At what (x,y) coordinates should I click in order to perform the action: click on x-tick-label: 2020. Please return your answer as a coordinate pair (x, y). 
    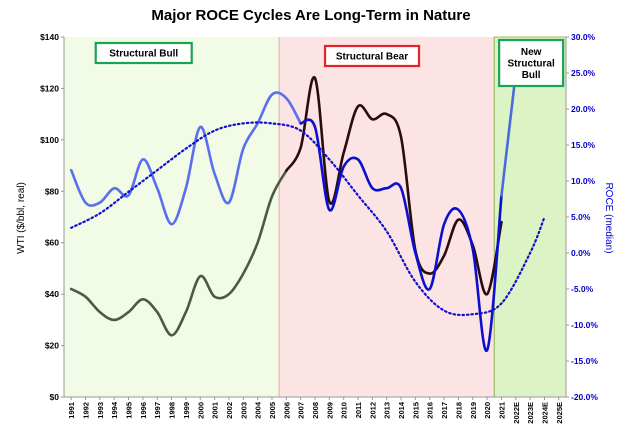
    Looking at the image, I should click on (487, 410).